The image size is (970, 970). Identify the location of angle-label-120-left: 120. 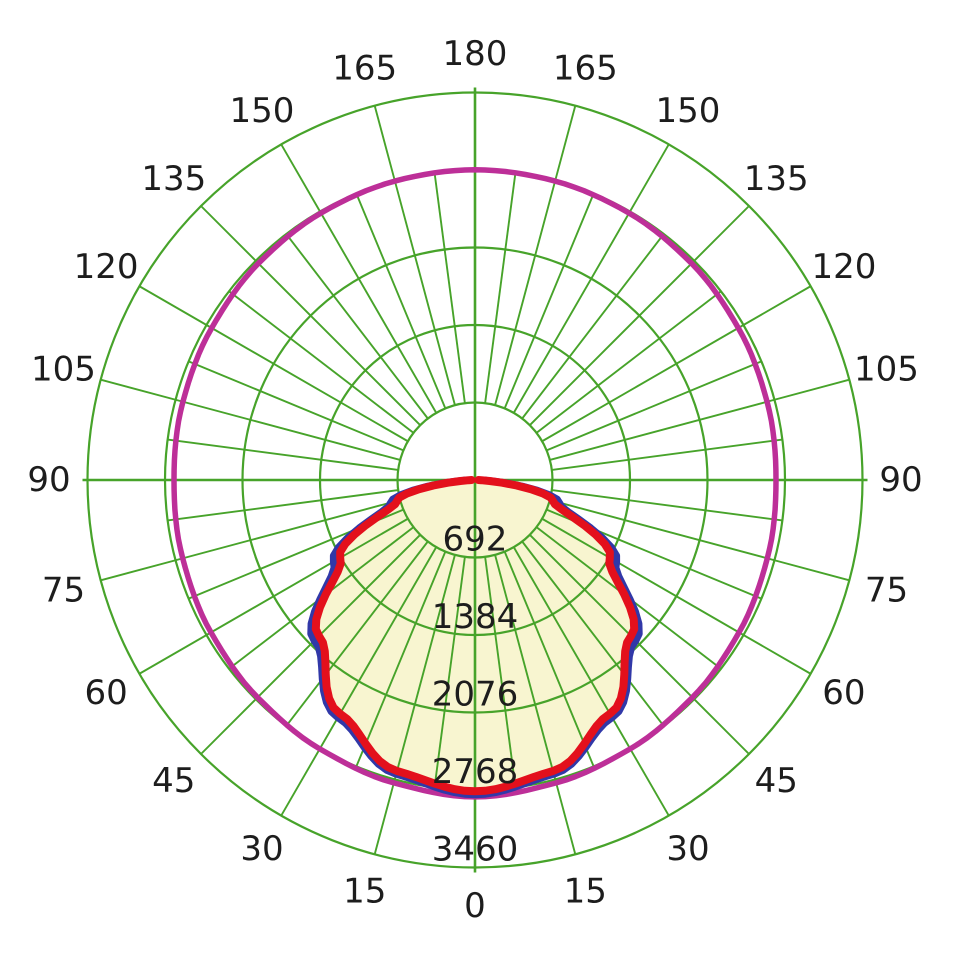
(106, 267).